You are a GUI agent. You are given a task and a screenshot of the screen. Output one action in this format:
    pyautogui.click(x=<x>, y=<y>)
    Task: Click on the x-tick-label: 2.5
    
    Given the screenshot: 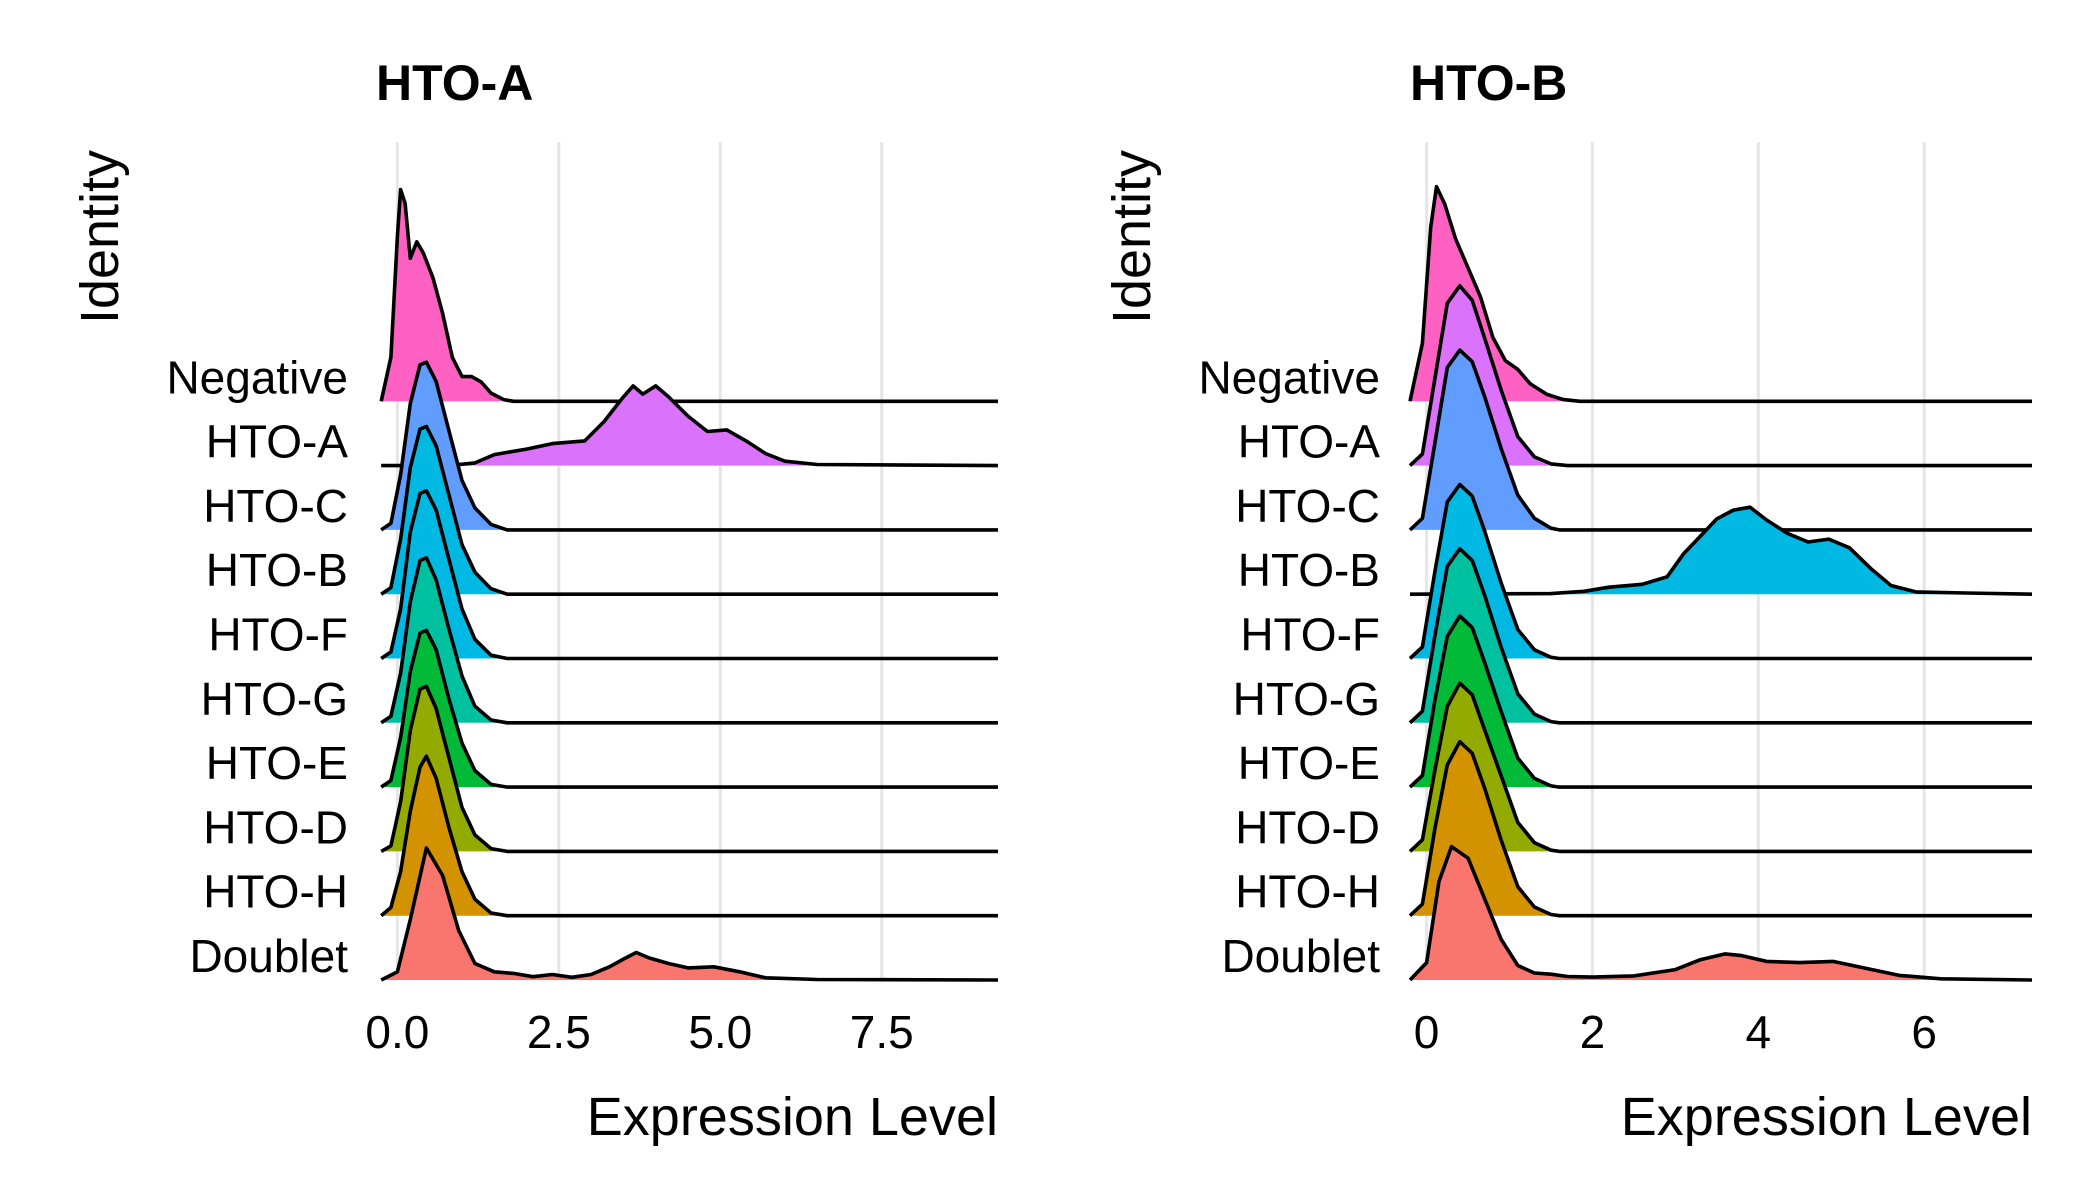 What is the action you would take?
    pyautogui.click(x=559, y=1032)
    